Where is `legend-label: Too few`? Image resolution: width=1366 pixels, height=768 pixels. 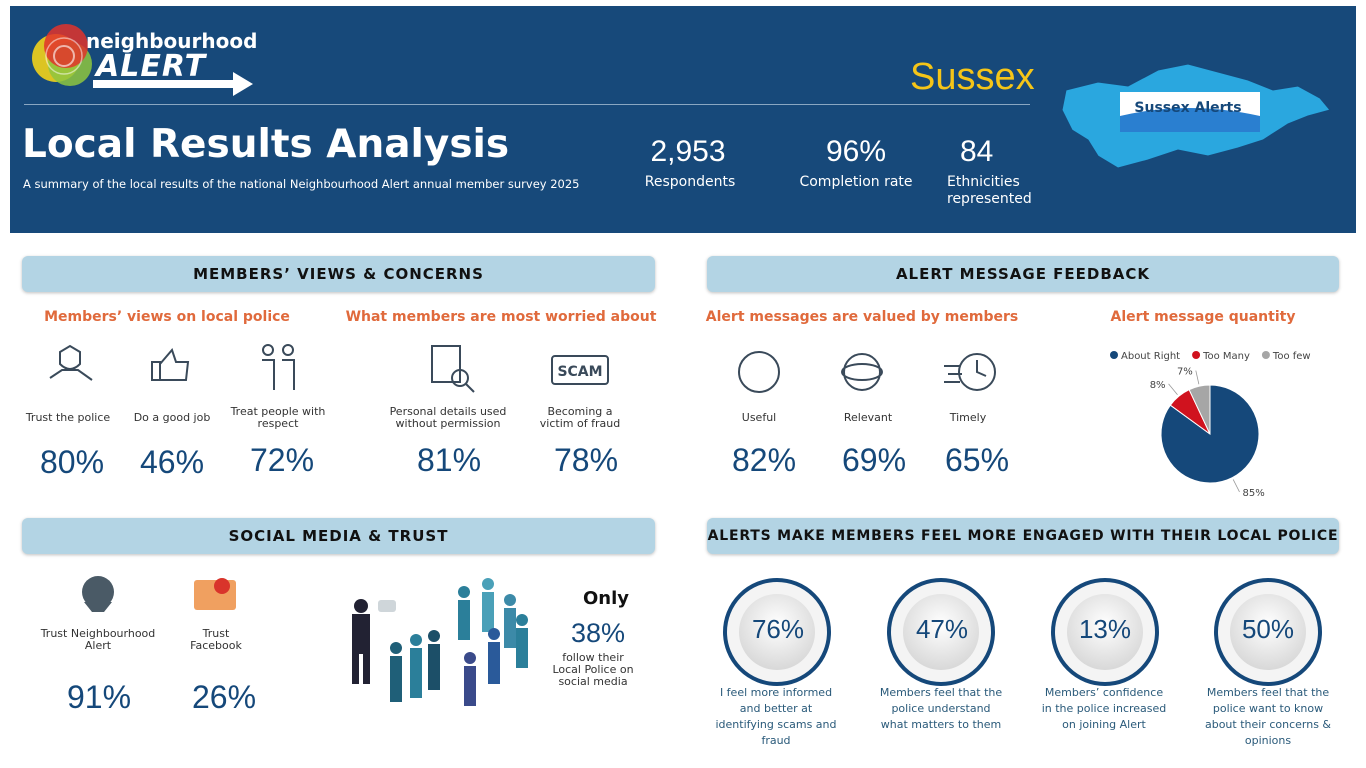 legend-label: Too few is located at coordinates (1291, 356).